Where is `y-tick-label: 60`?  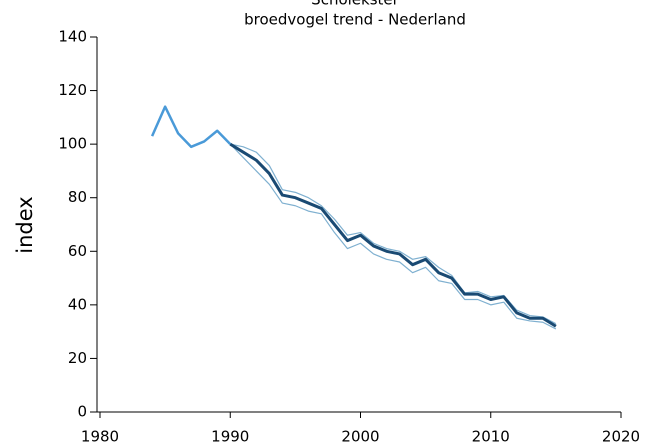 y-tick-label: 60 is located at coordinates (77, 251).